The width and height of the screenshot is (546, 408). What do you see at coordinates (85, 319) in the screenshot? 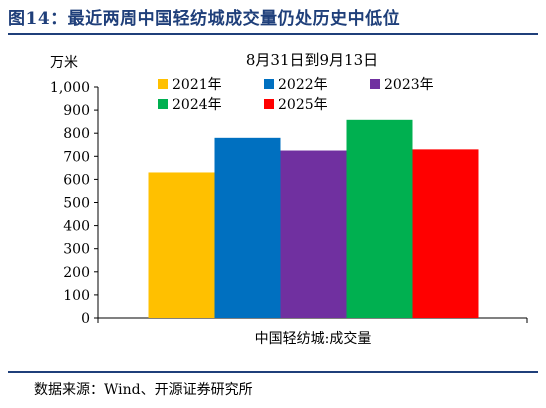
I see `y-tick-label: 0` at bounding box center [85, 319].